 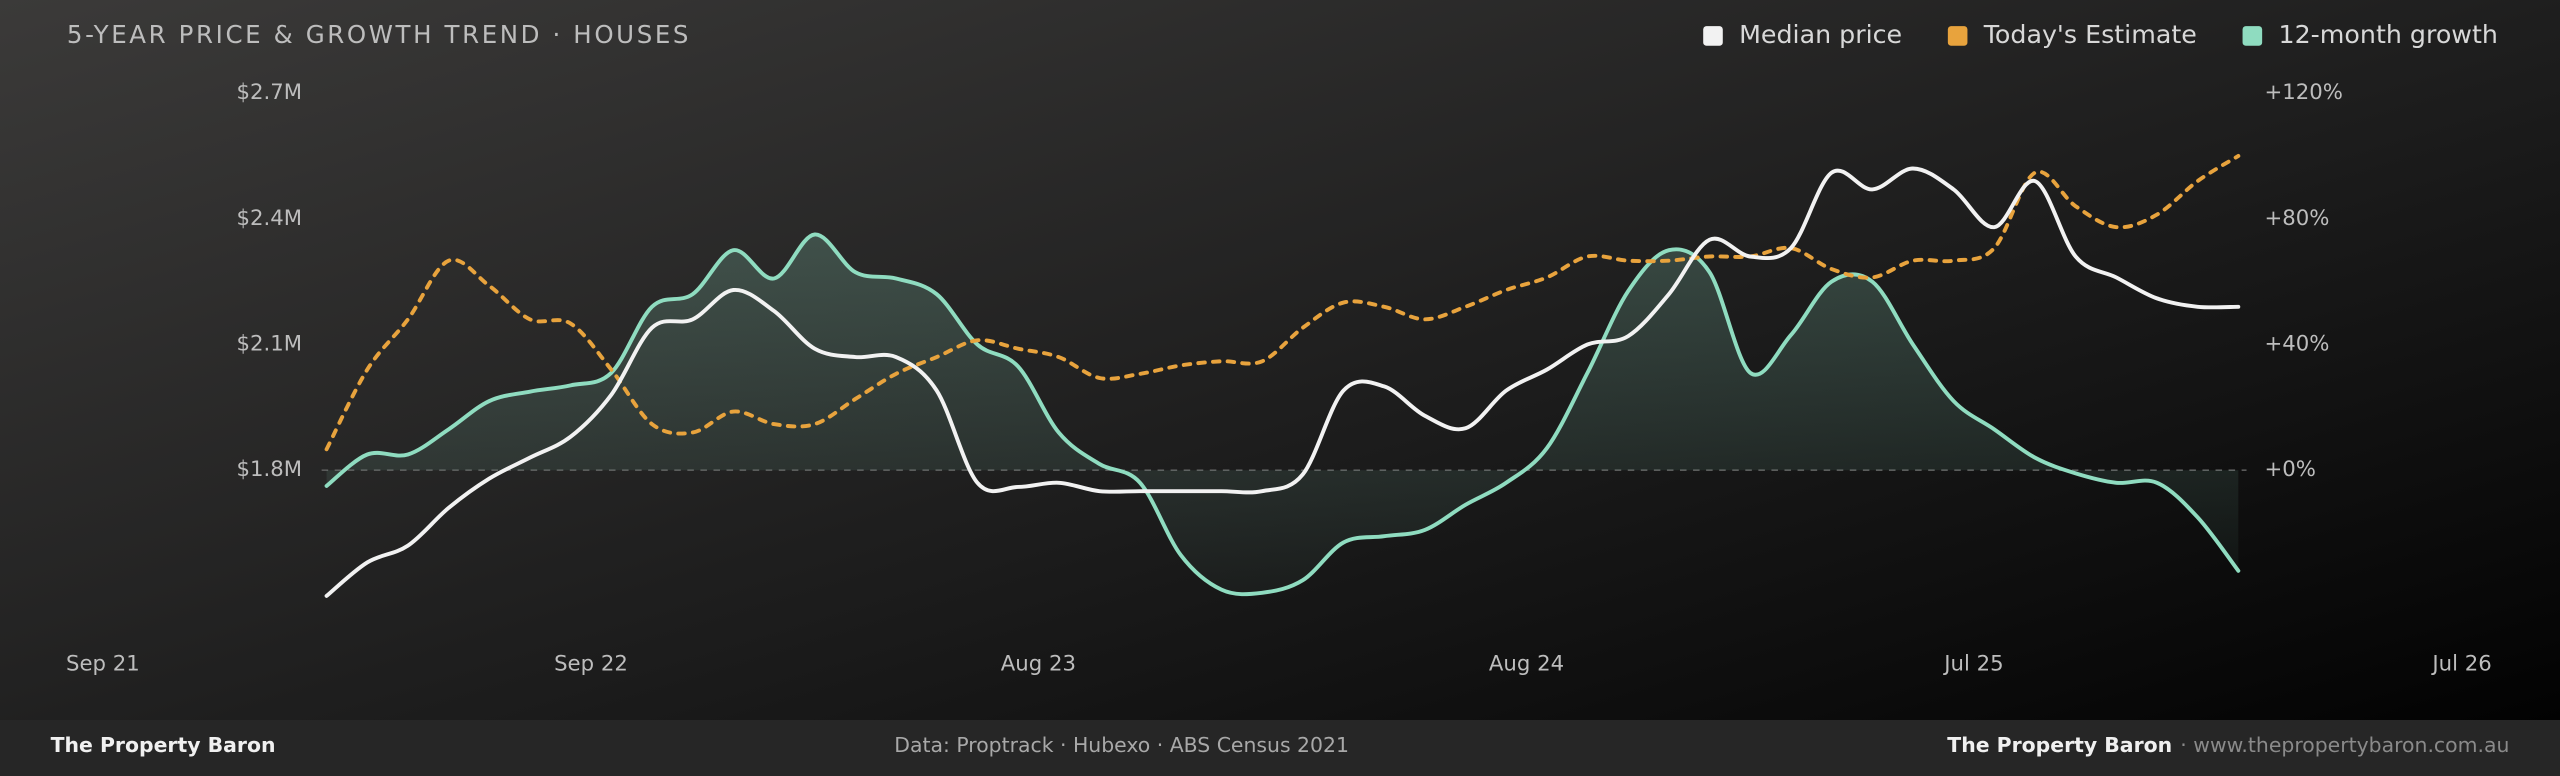 I want to click on x-tick-label: Sep 21, so click(x=103, y=663).